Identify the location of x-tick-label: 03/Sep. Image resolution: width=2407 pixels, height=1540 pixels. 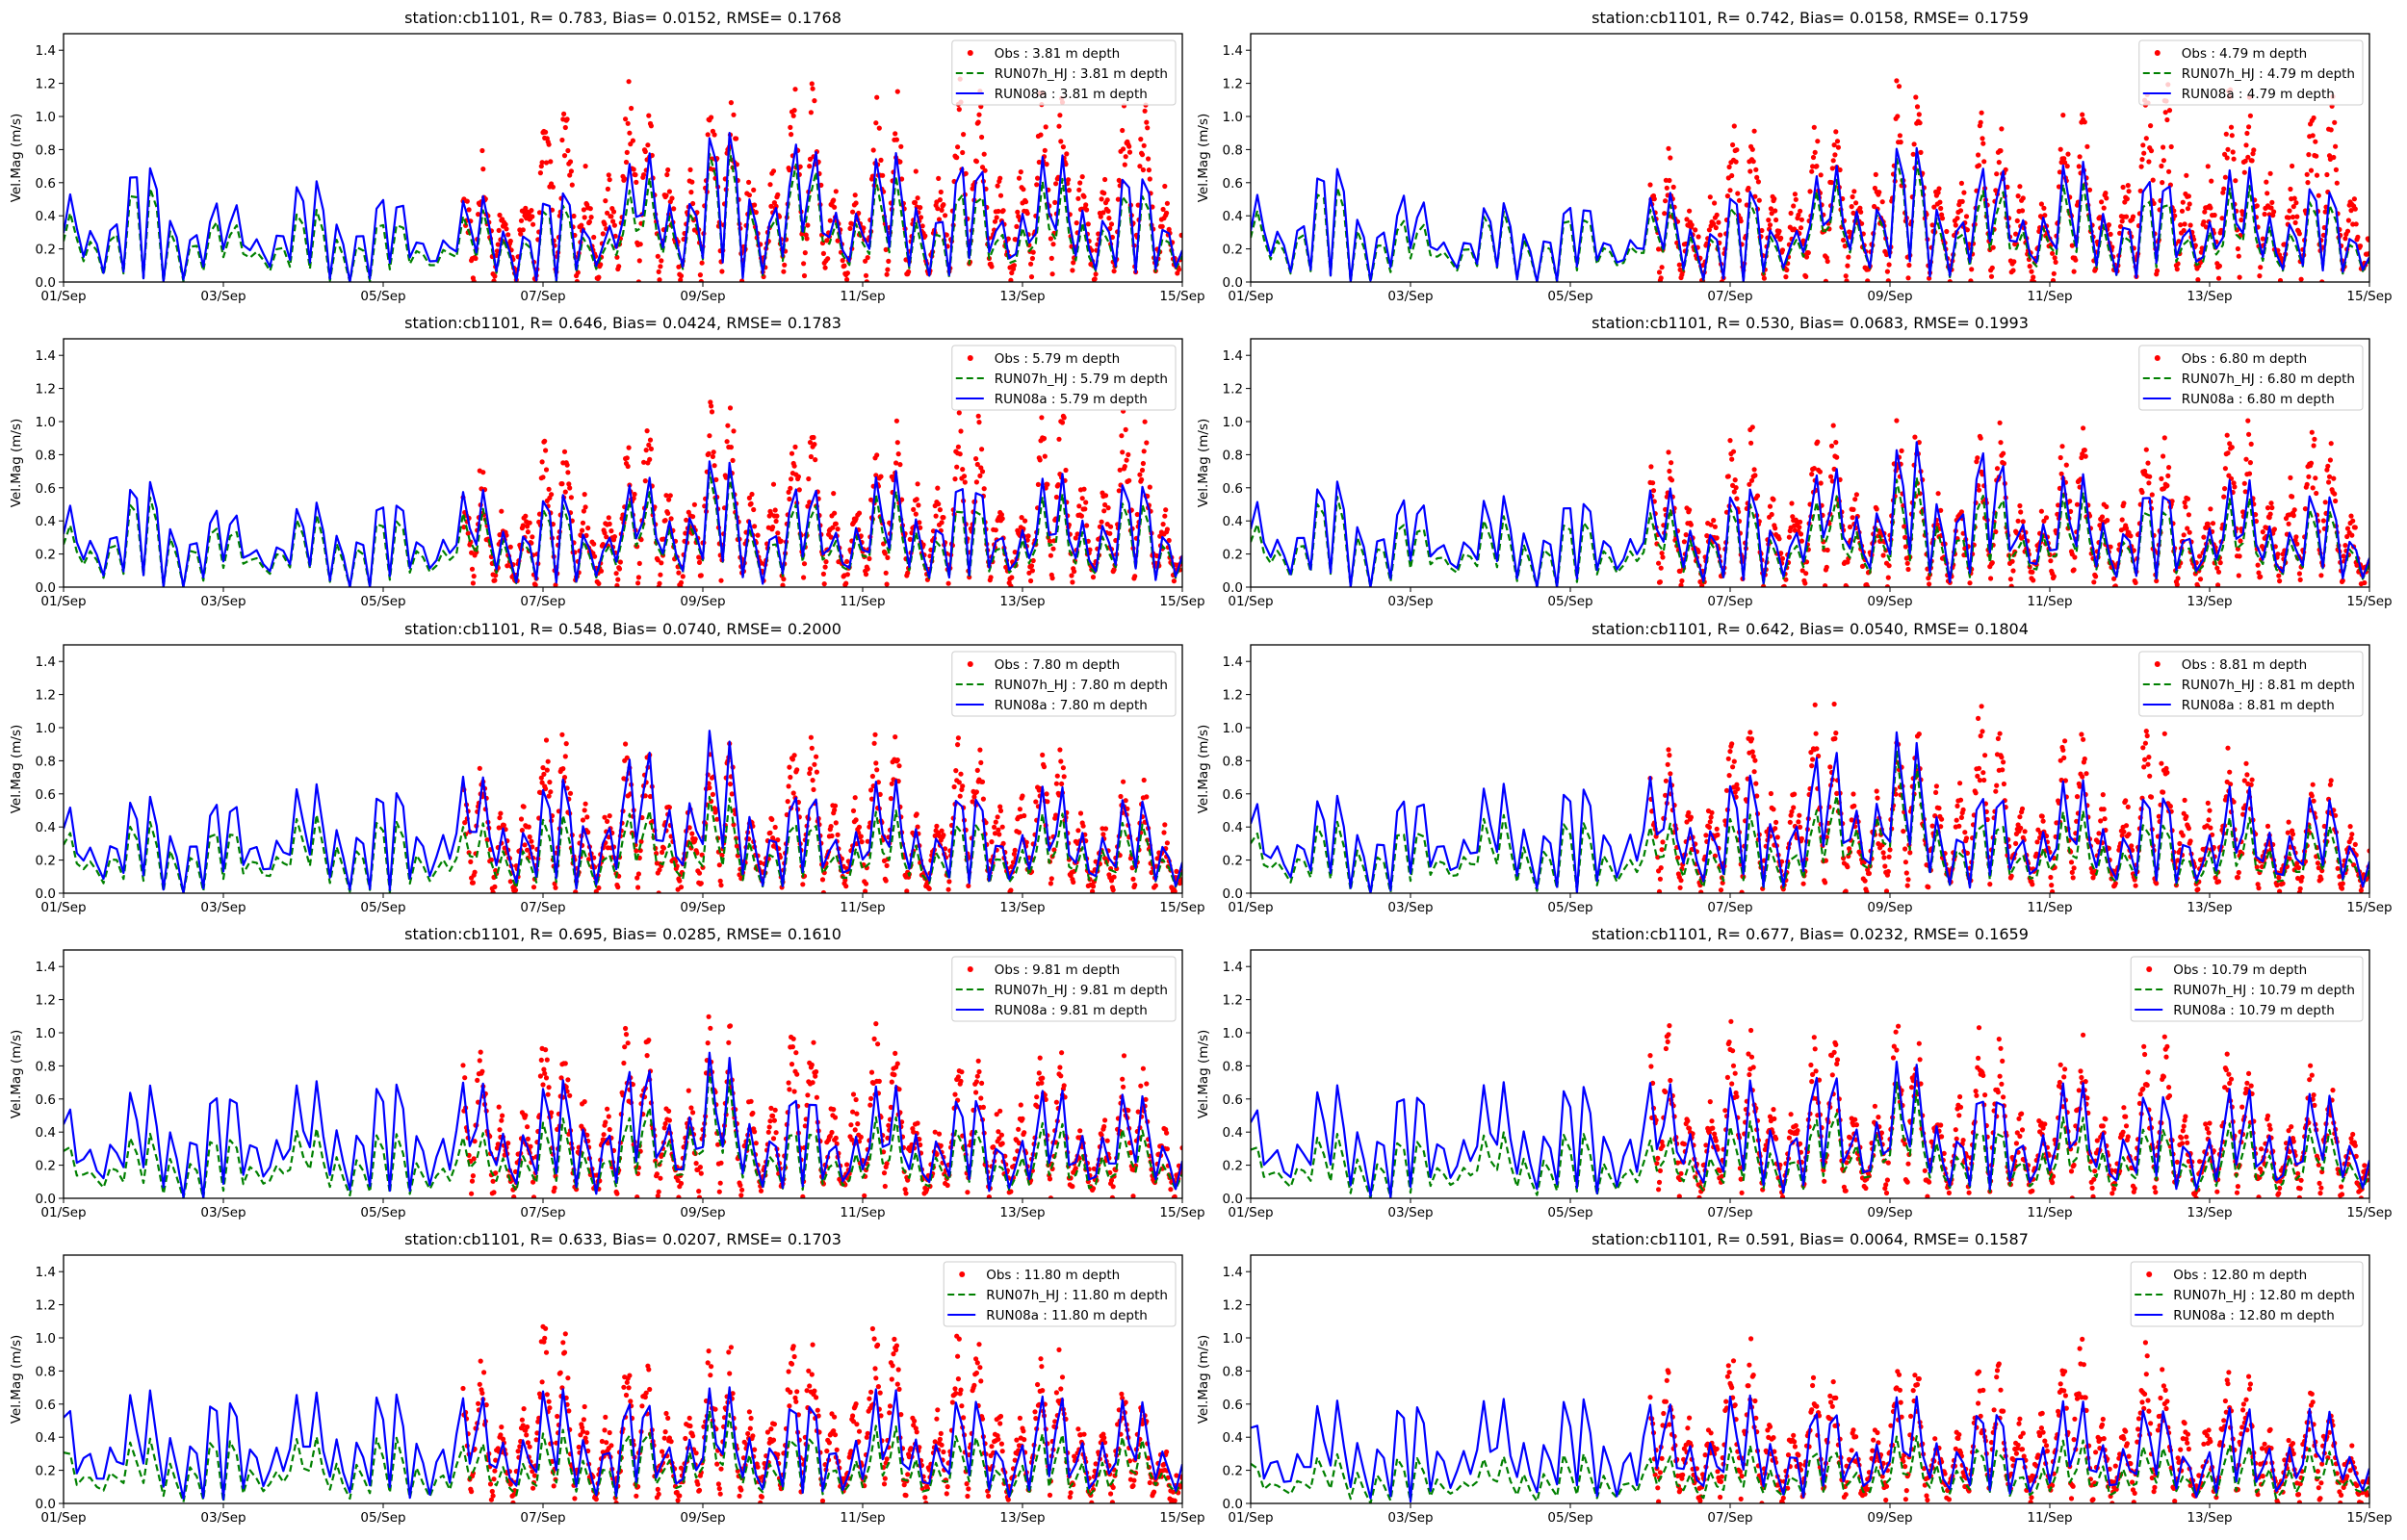
(1410, 601).